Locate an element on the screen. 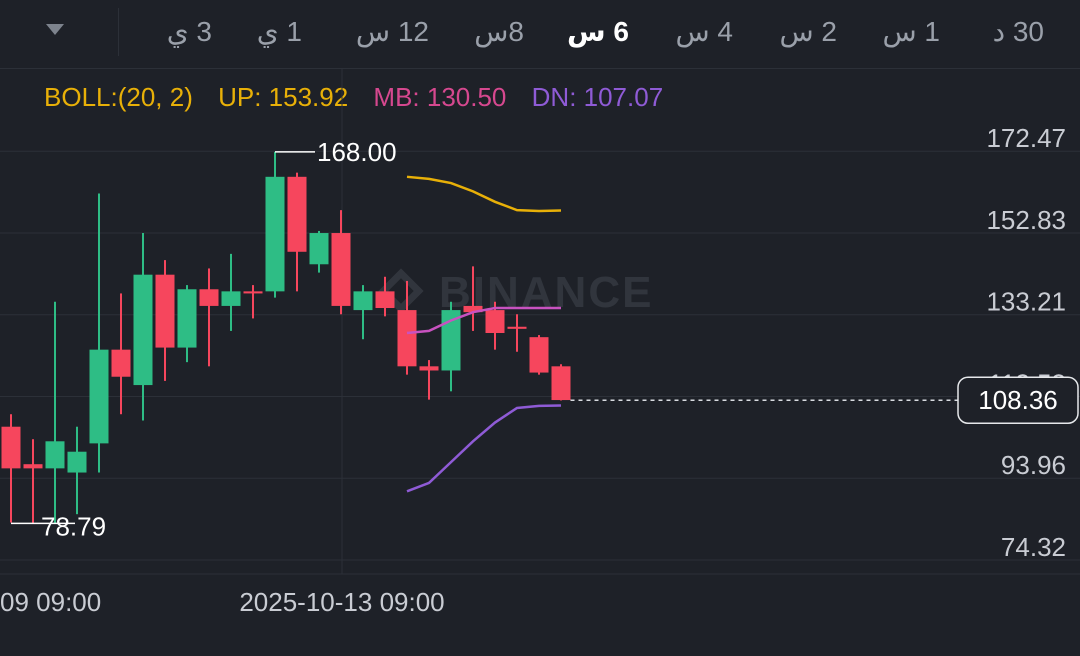  boll-up-value: UP: 153.92 is located at coordinates (283, 97).